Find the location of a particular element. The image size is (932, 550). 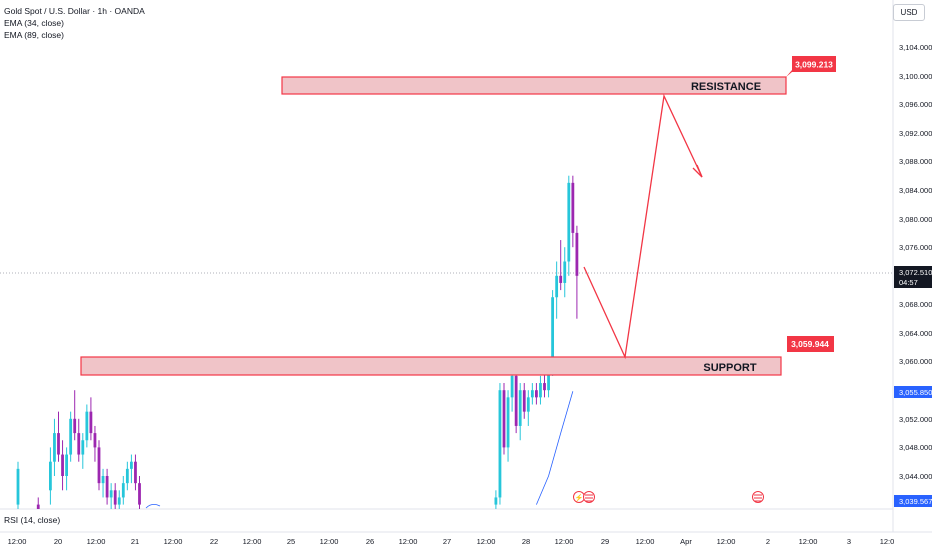

current-price: 3,072.510 is located at coordinates (915, 272).